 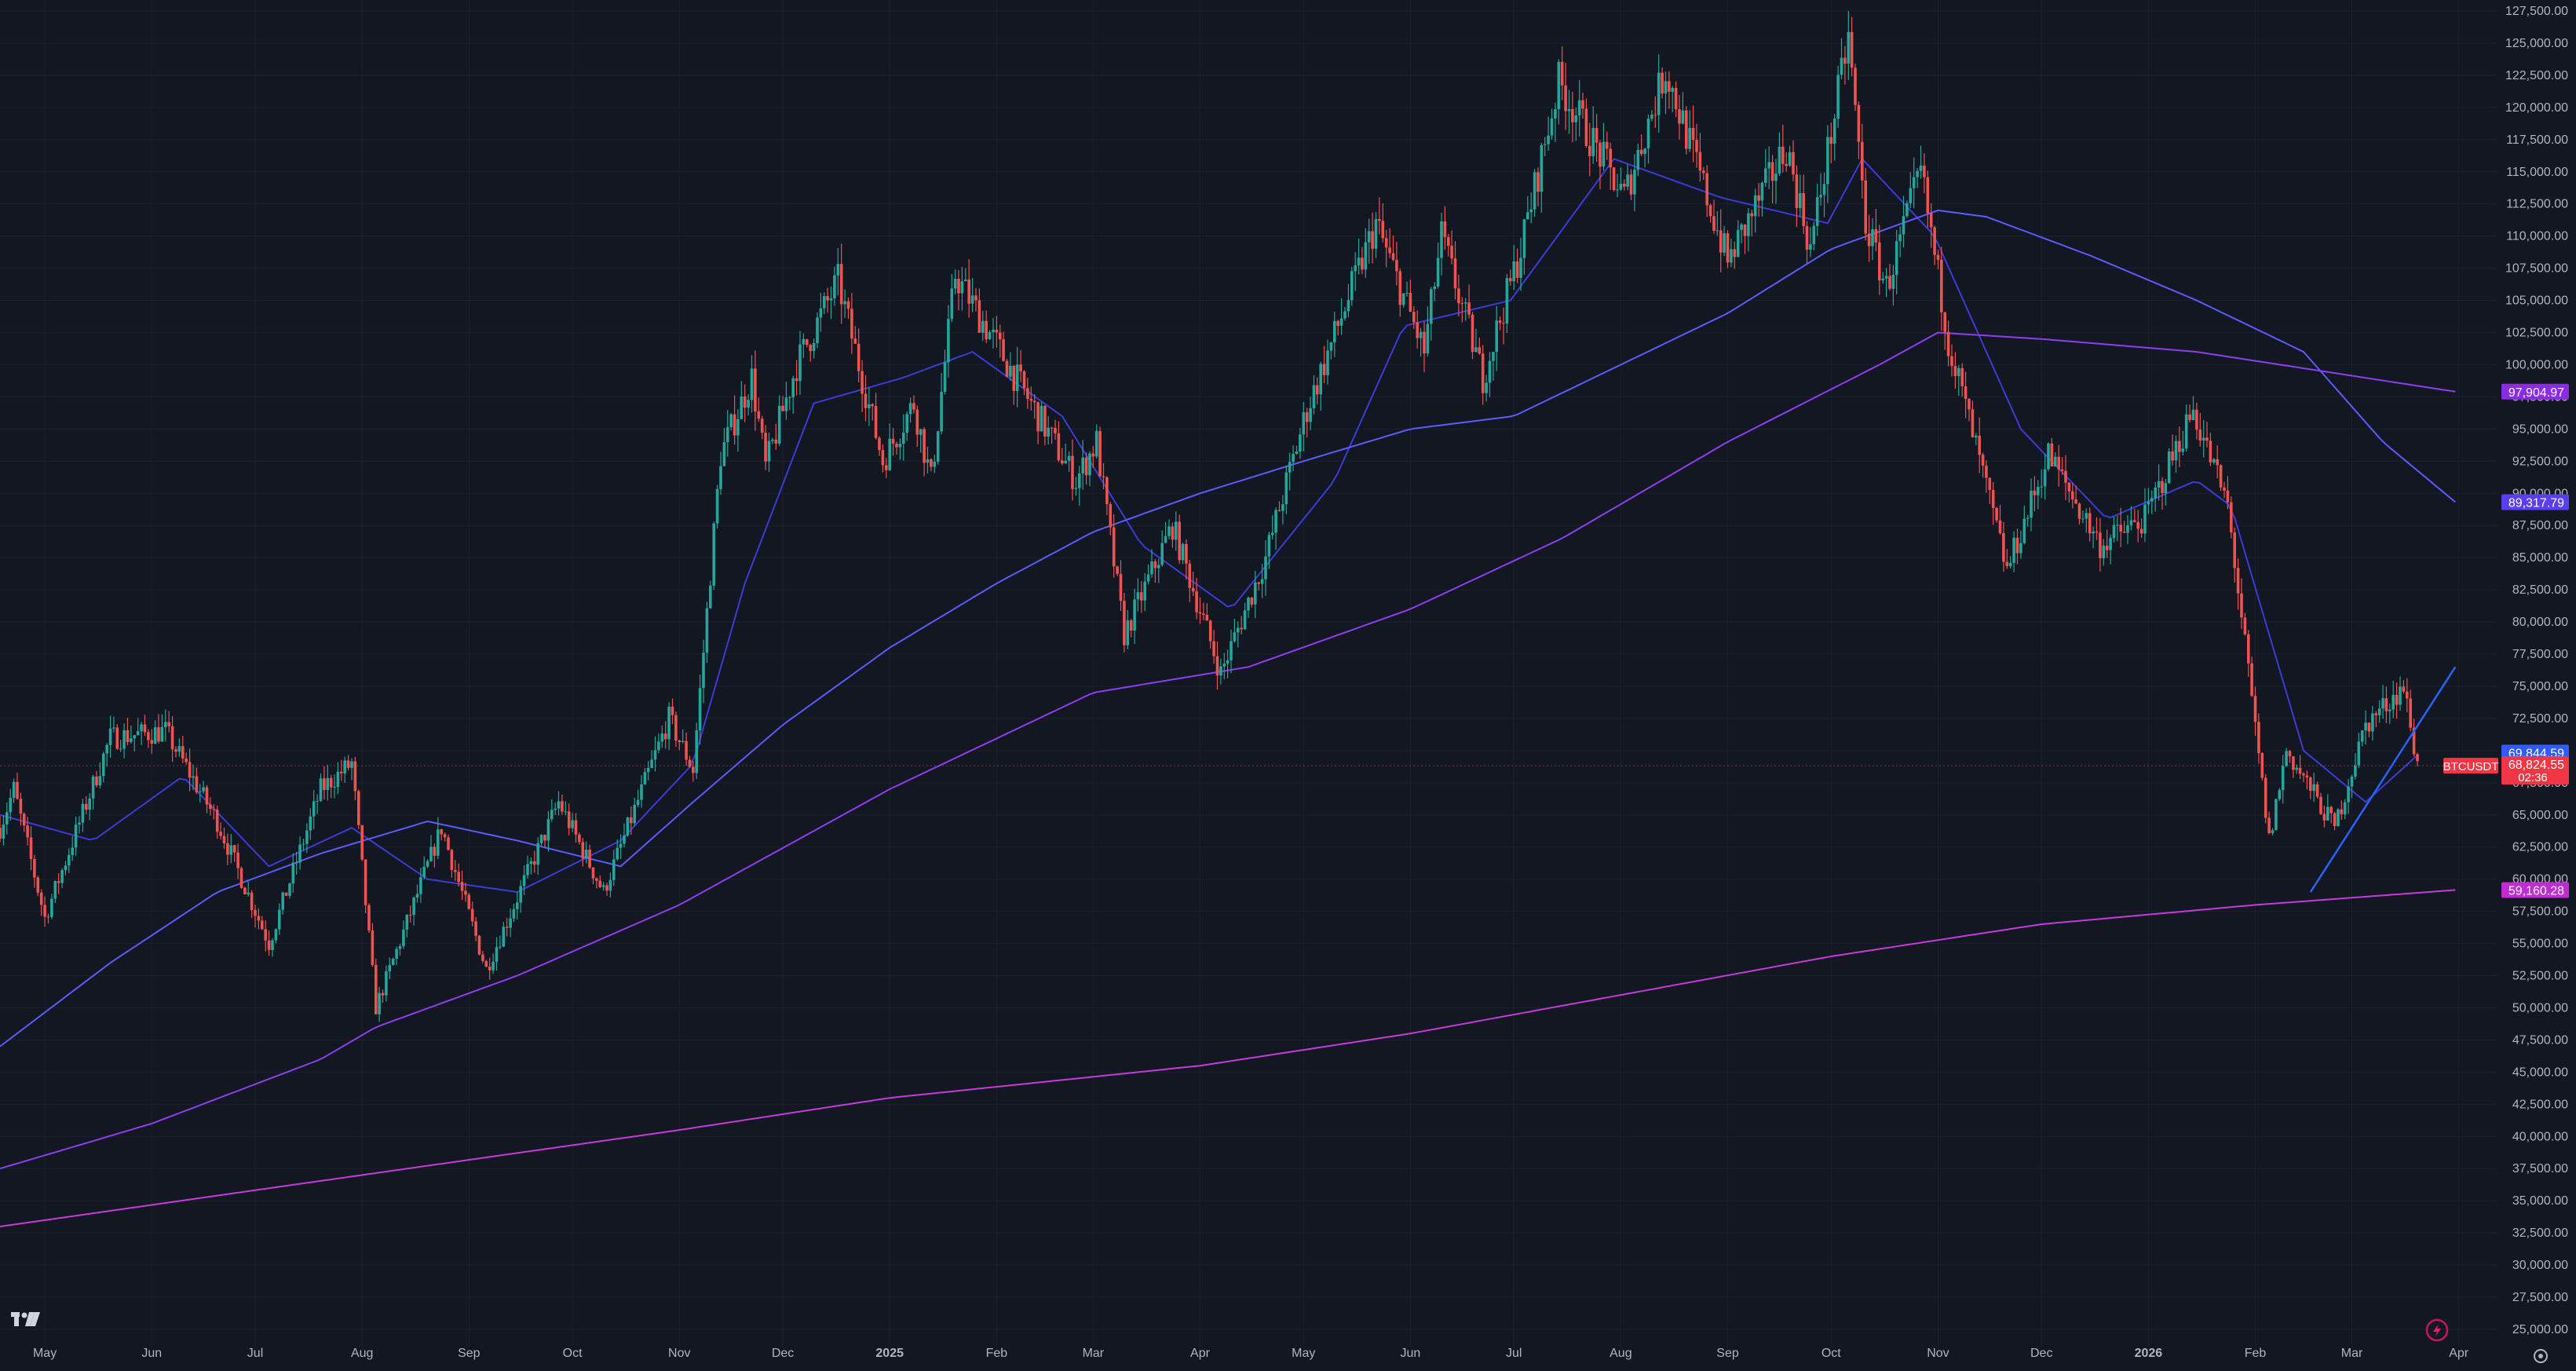 I want to click on x-tick-label: Jul, so click(x=255, y=1353).